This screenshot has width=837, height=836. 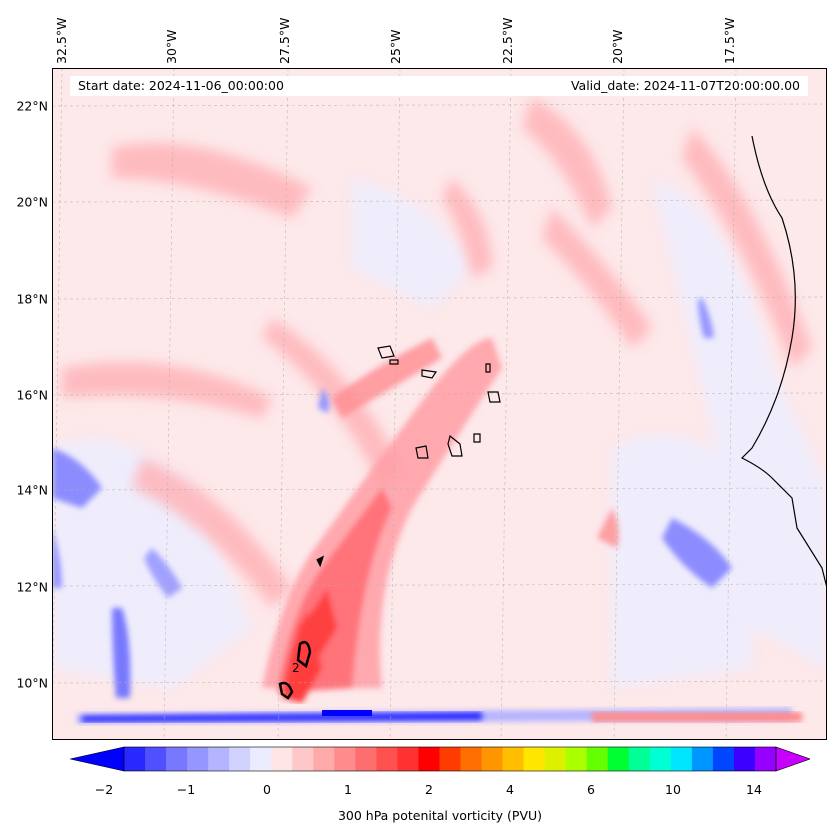 I want to click on lon-label-22-5w: 22.5°W, so click(x=507, y=40).